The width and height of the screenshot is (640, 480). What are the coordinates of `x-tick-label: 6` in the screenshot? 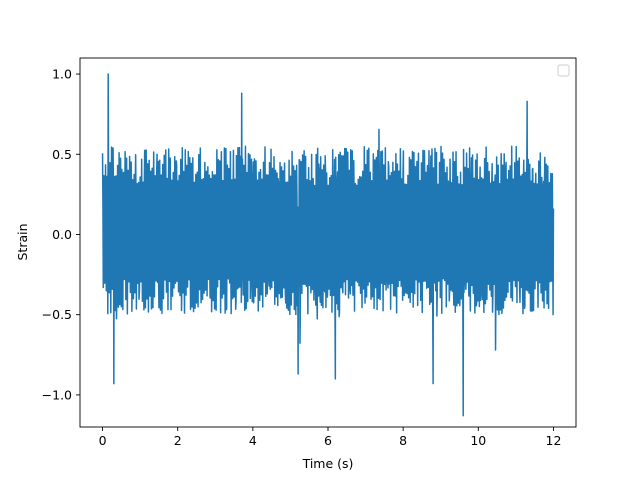 It's located at (328, 440).